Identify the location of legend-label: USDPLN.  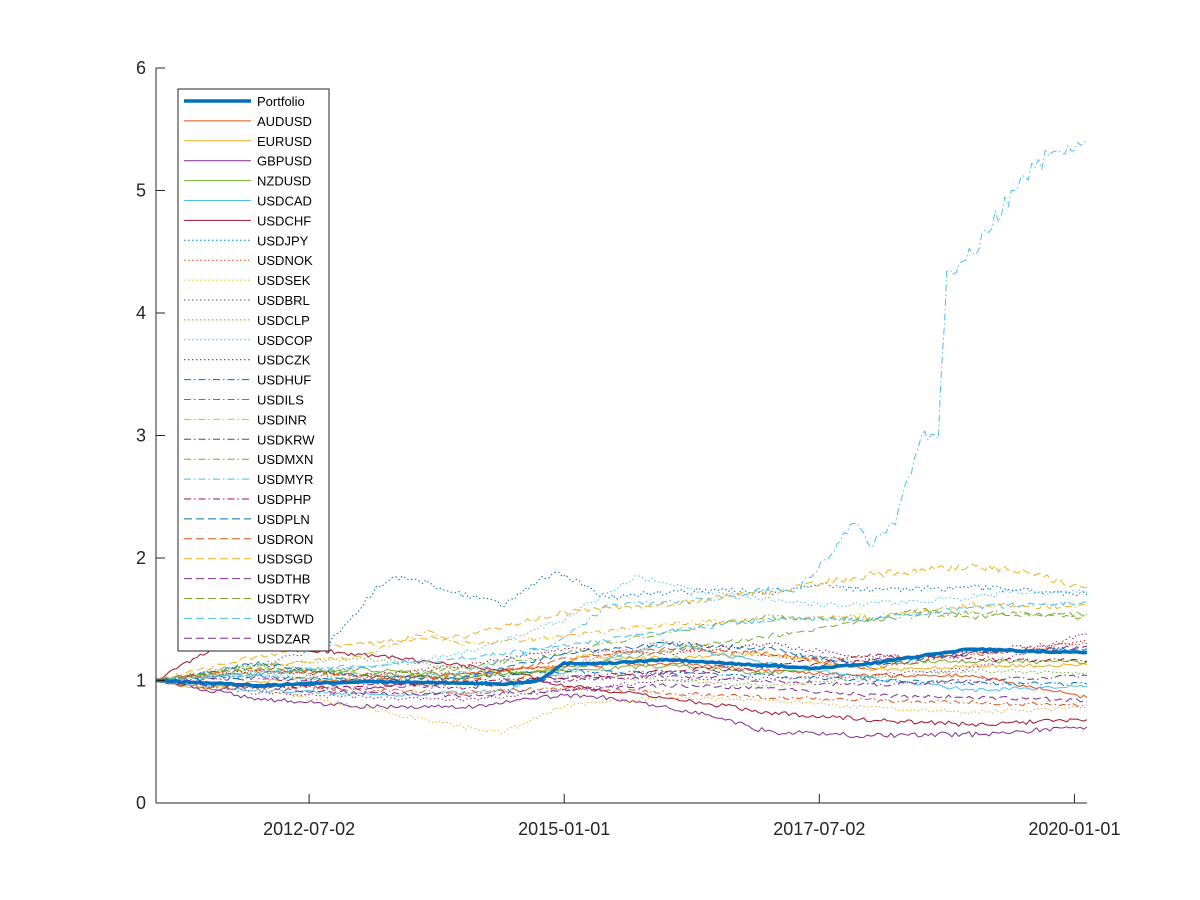
(283, 519).